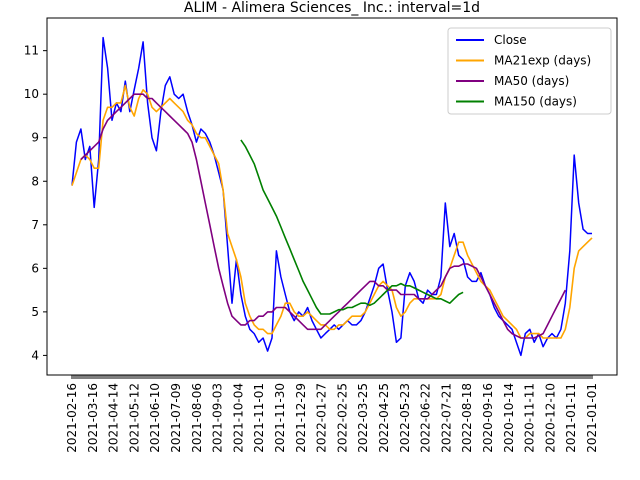 The image size is (640, 480). What do you see at coordinates (218, 418) in the screenshot?
I see `x-tick-label-7: 2021-09-03` at bounding box center [218, 418].